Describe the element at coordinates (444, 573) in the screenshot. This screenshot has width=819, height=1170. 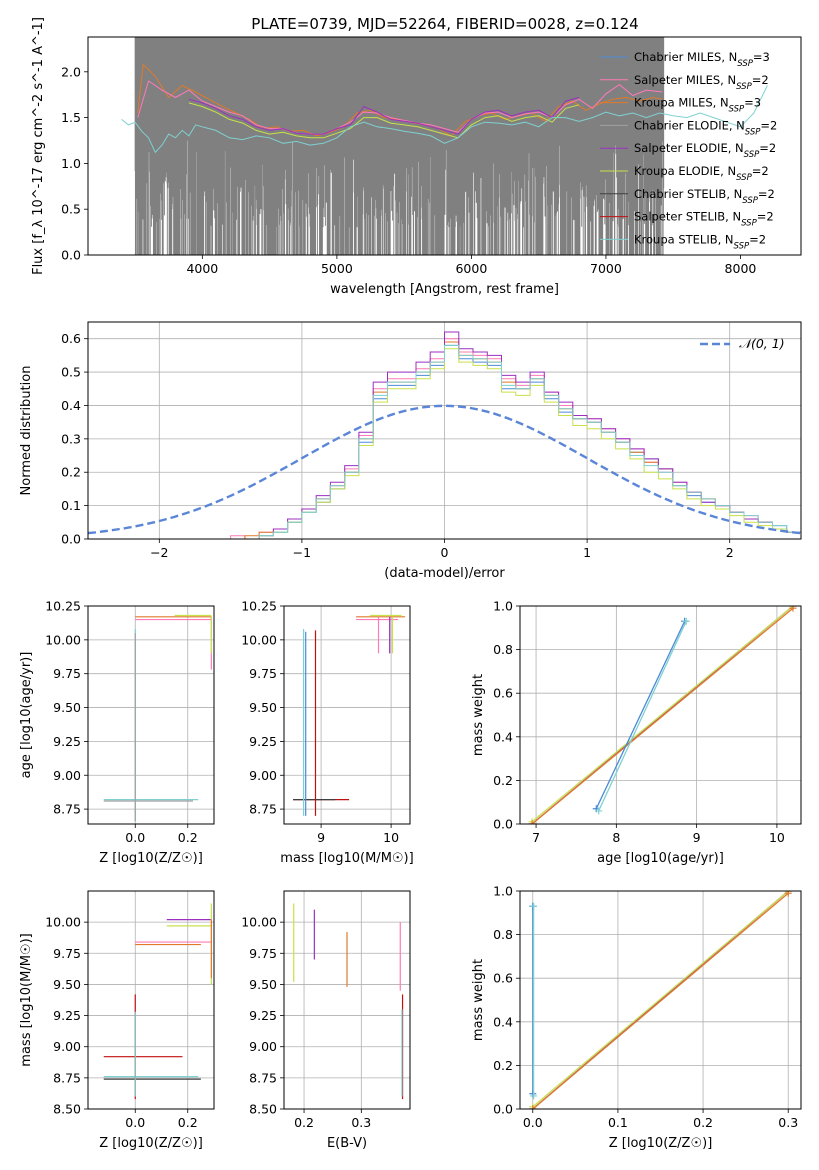
I see `x-axis-label: (data-model)/error` at that location.